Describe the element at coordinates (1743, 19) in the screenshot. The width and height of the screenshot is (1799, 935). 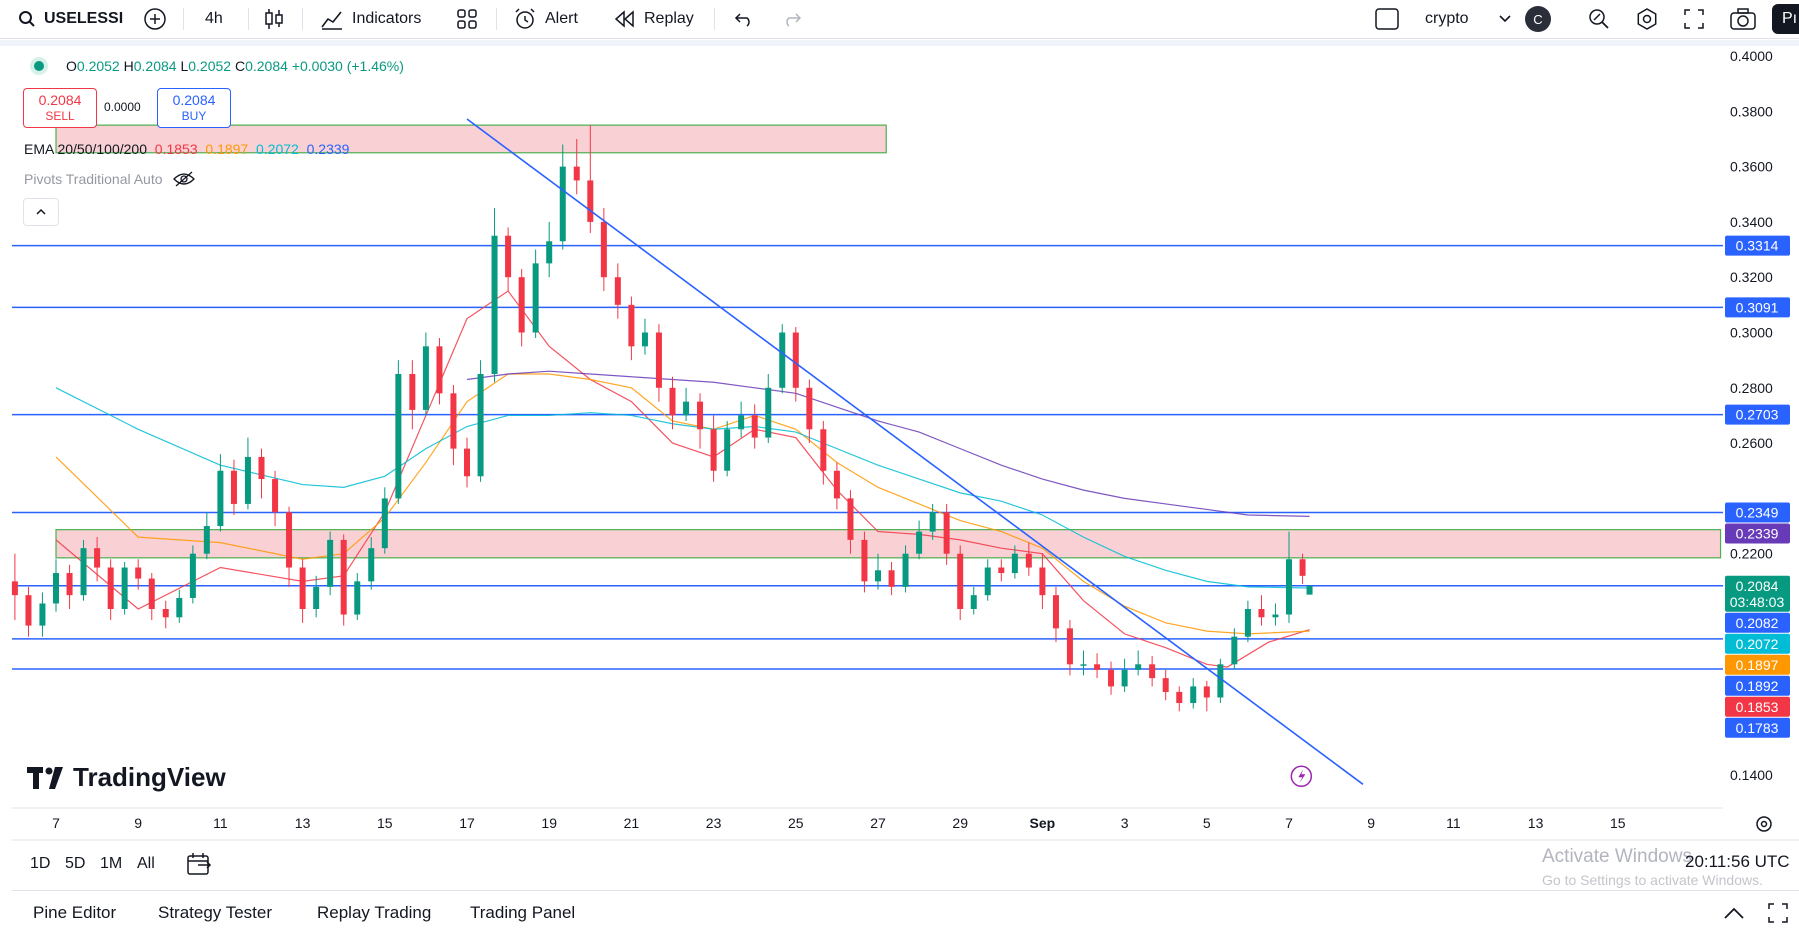
I see `snapshot-button` at that location.